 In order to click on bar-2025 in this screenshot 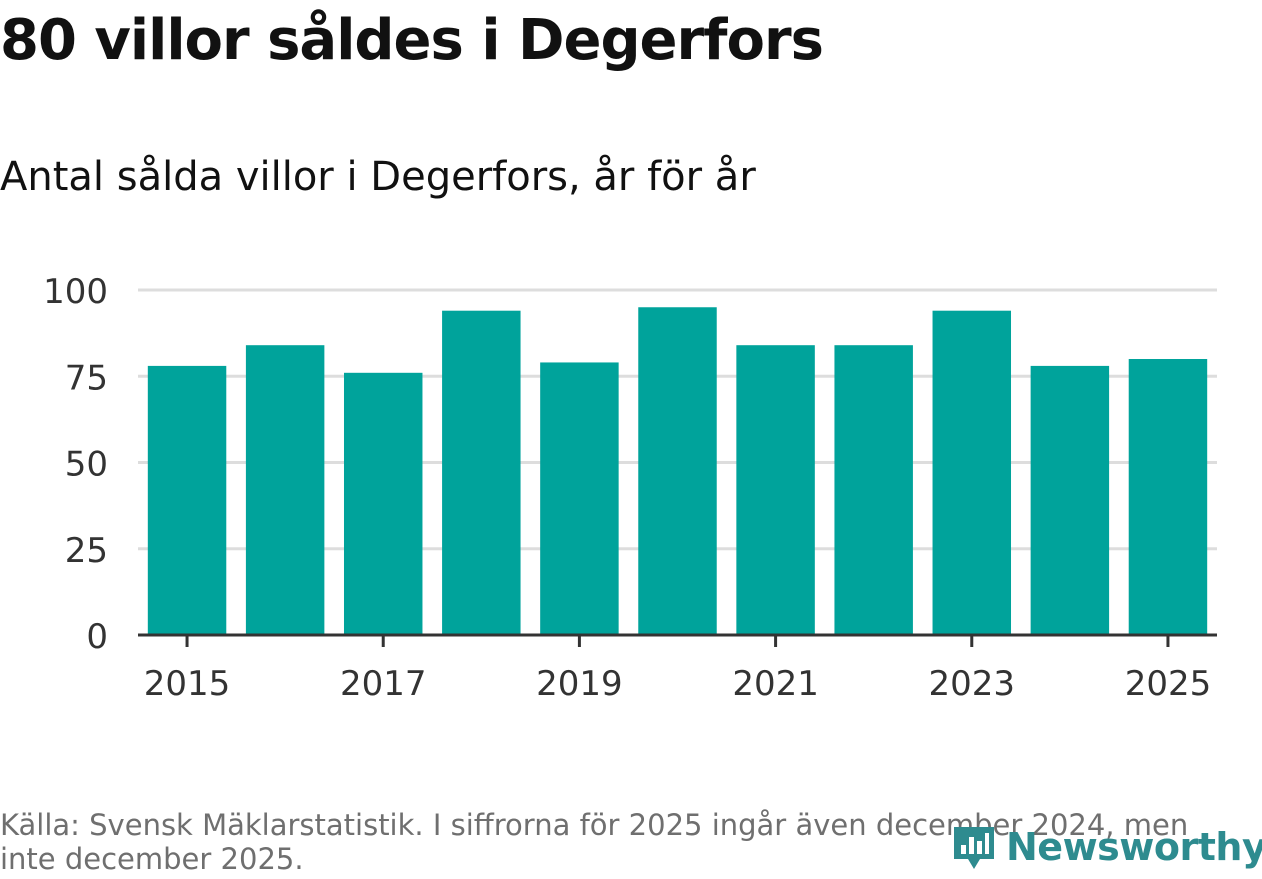, I will do `click(1168, 497)`.